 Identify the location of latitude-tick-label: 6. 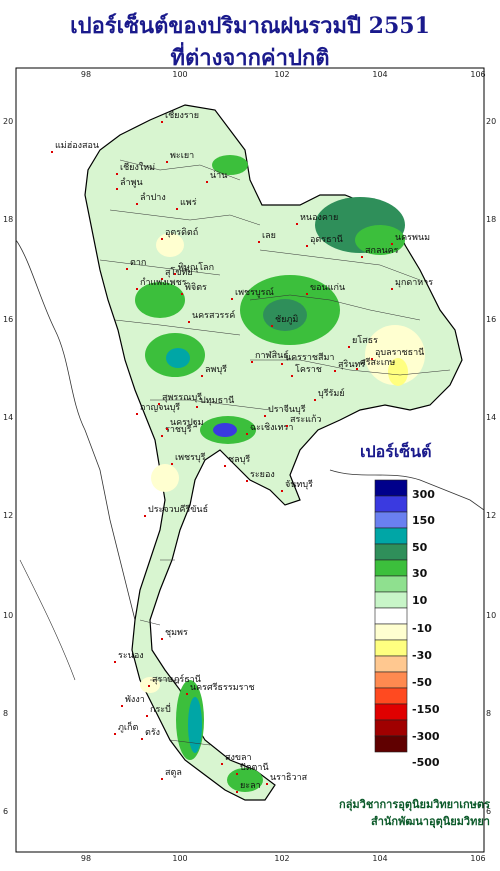
(488, 811).